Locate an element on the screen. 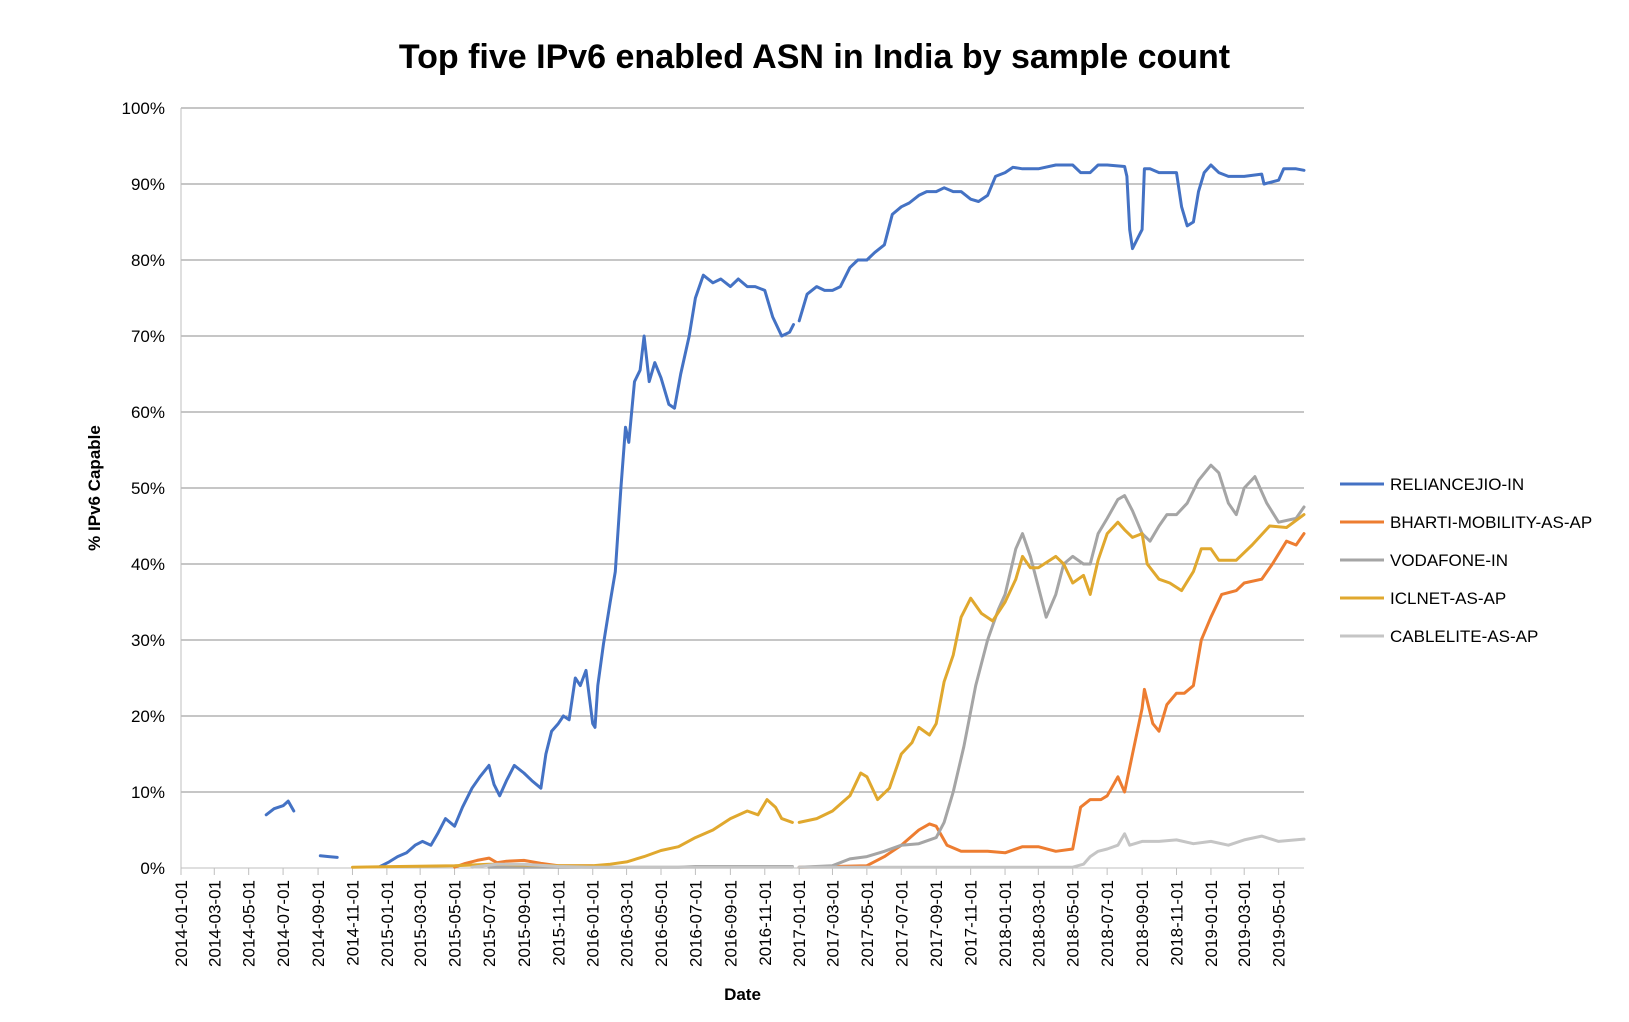 This screenshot has height=1022, width=1629. y-tick-label: 70% is located at coordinates (148, 336).